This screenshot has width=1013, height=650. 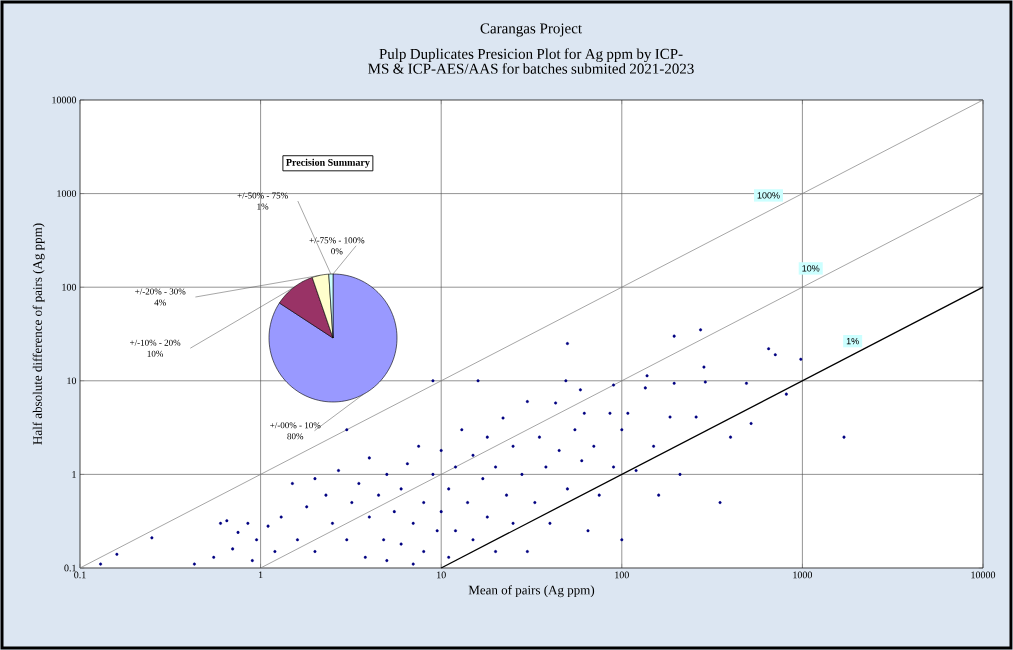 I want to click on data-label: 1%, so click(x=263, y=206).